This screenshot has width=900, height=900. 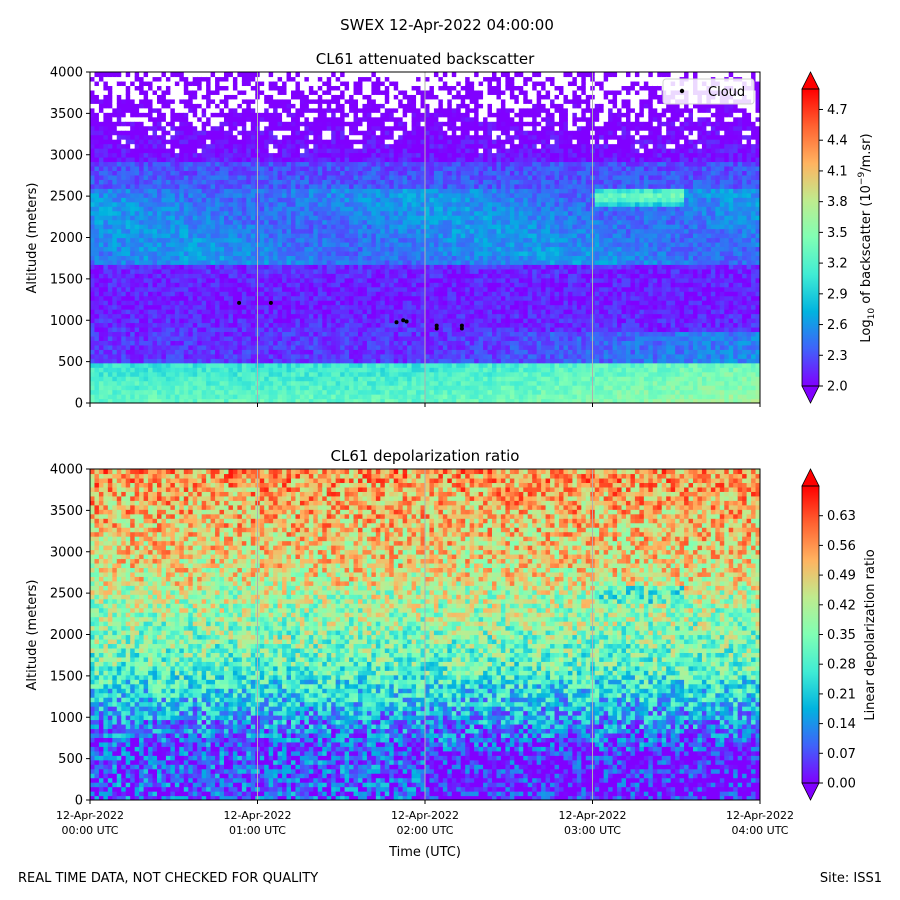 I want to click on figure-title: SWEX 12-Apr-2022 04:00:00, so click(x=447, y=25).